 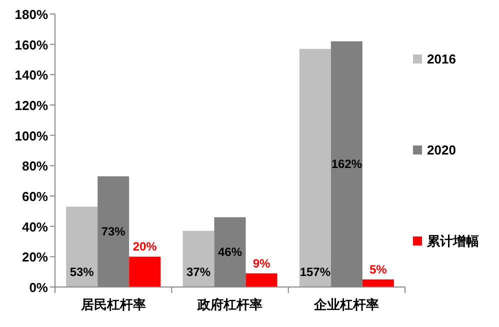 I want to click on y-tick-label: 20%, so click(x=35, y=257).